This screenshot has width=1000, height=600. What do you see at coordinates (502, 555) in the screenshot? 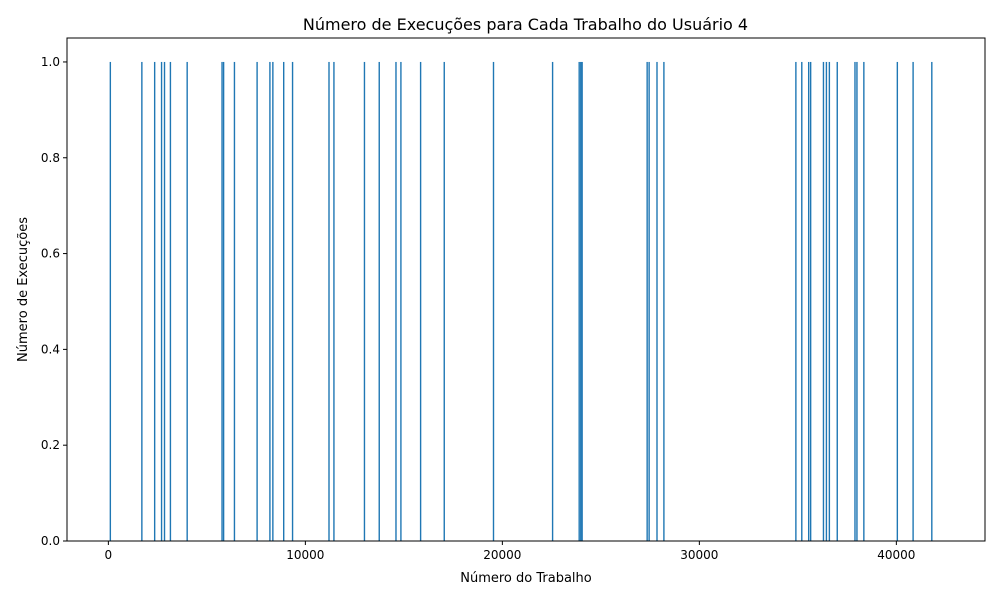
I see `x-tick-label: 20000` at bounding box center [502, 555].